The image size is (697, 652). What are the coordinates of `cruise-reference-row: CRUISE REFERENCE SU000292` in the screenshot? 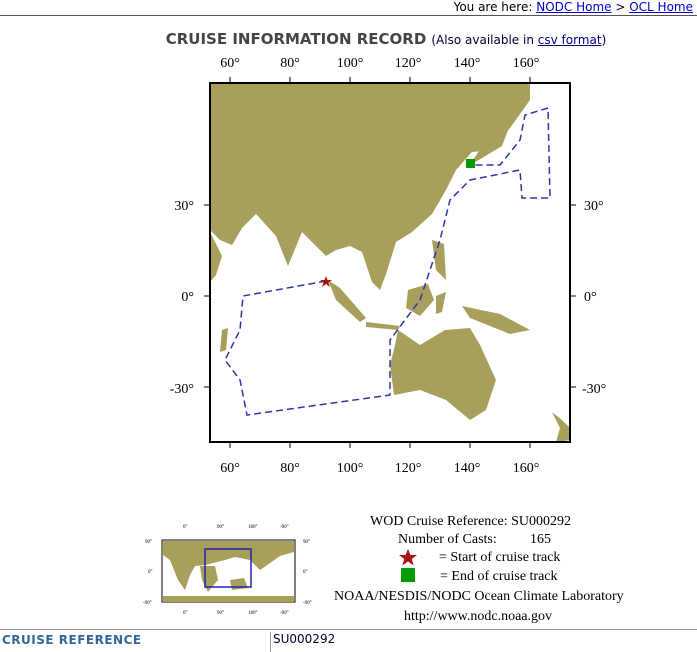 It's located at (348, 640).